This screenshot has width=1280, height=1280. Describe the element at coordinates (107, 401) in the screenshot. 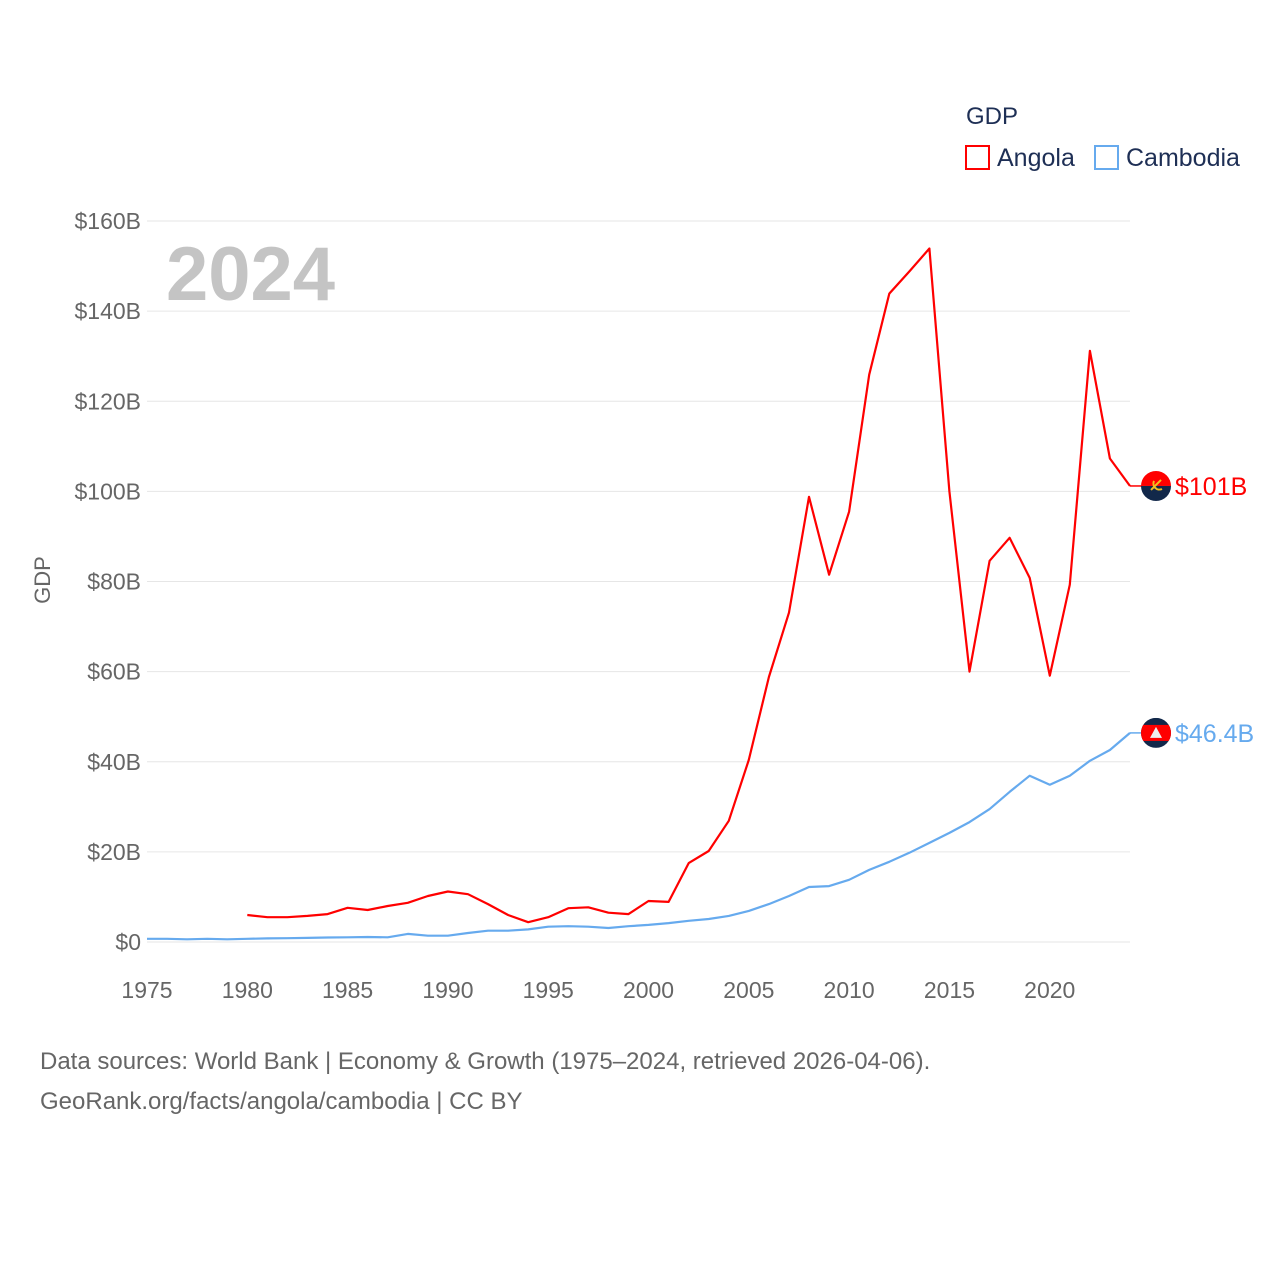

I see `y-tick-label: $120B` at that location.